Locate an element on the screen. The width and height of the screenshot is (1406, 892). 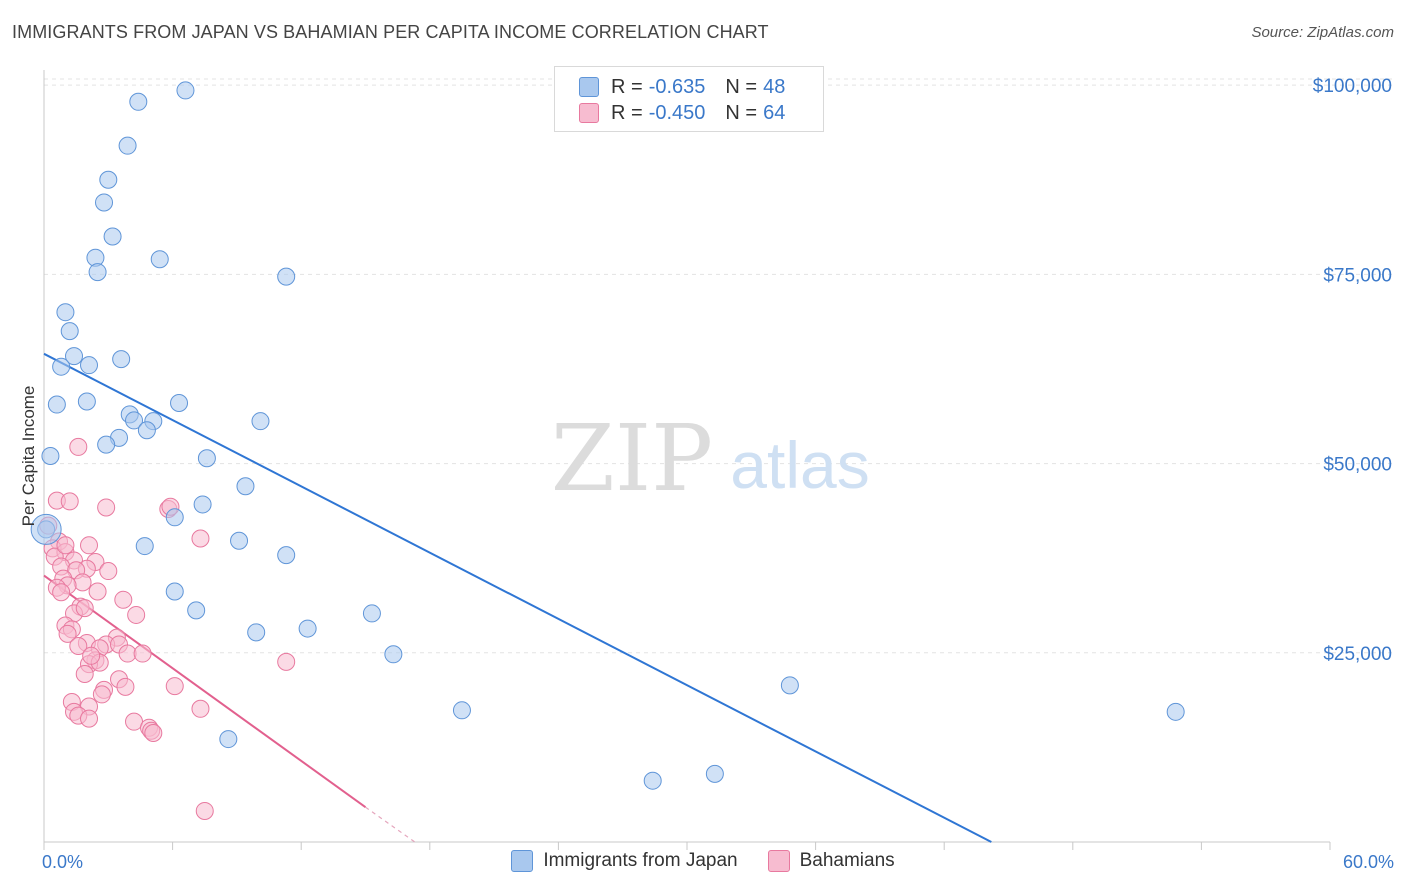
series-bahamians is located at coordinates (167, 628).